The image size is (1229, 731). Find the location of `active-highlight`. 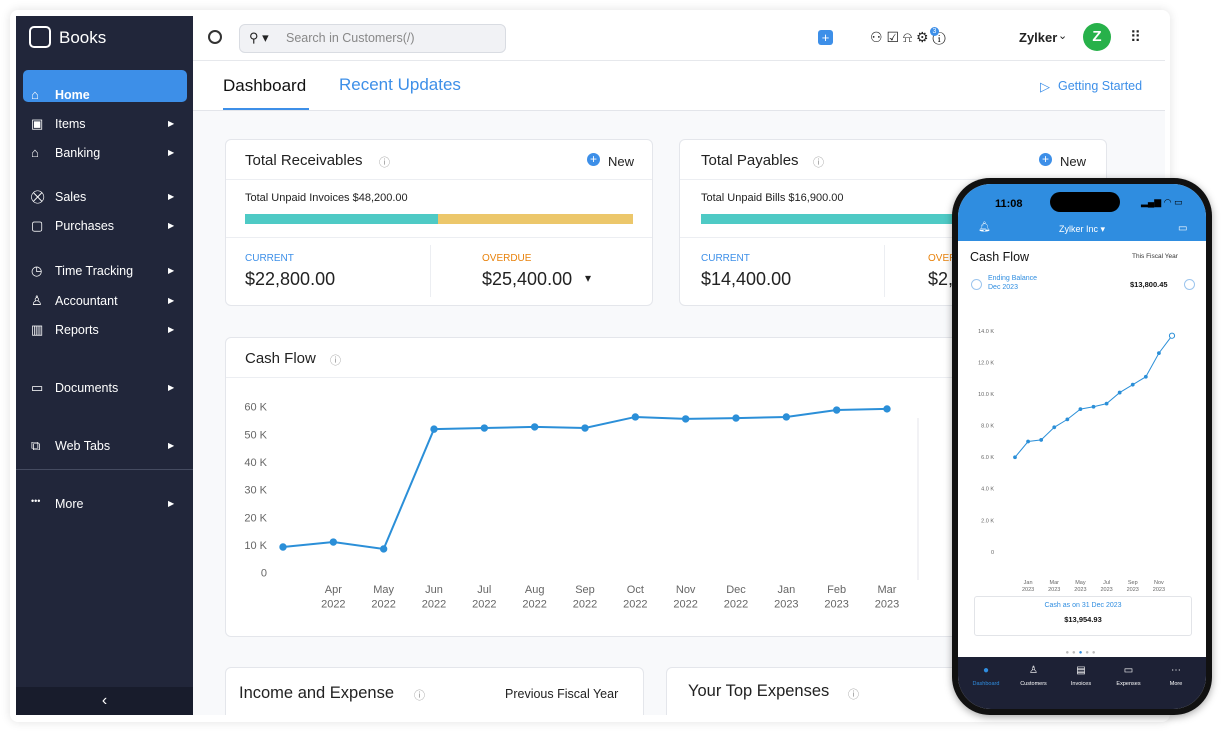

active-highlight is located at coordinates (105, 86).